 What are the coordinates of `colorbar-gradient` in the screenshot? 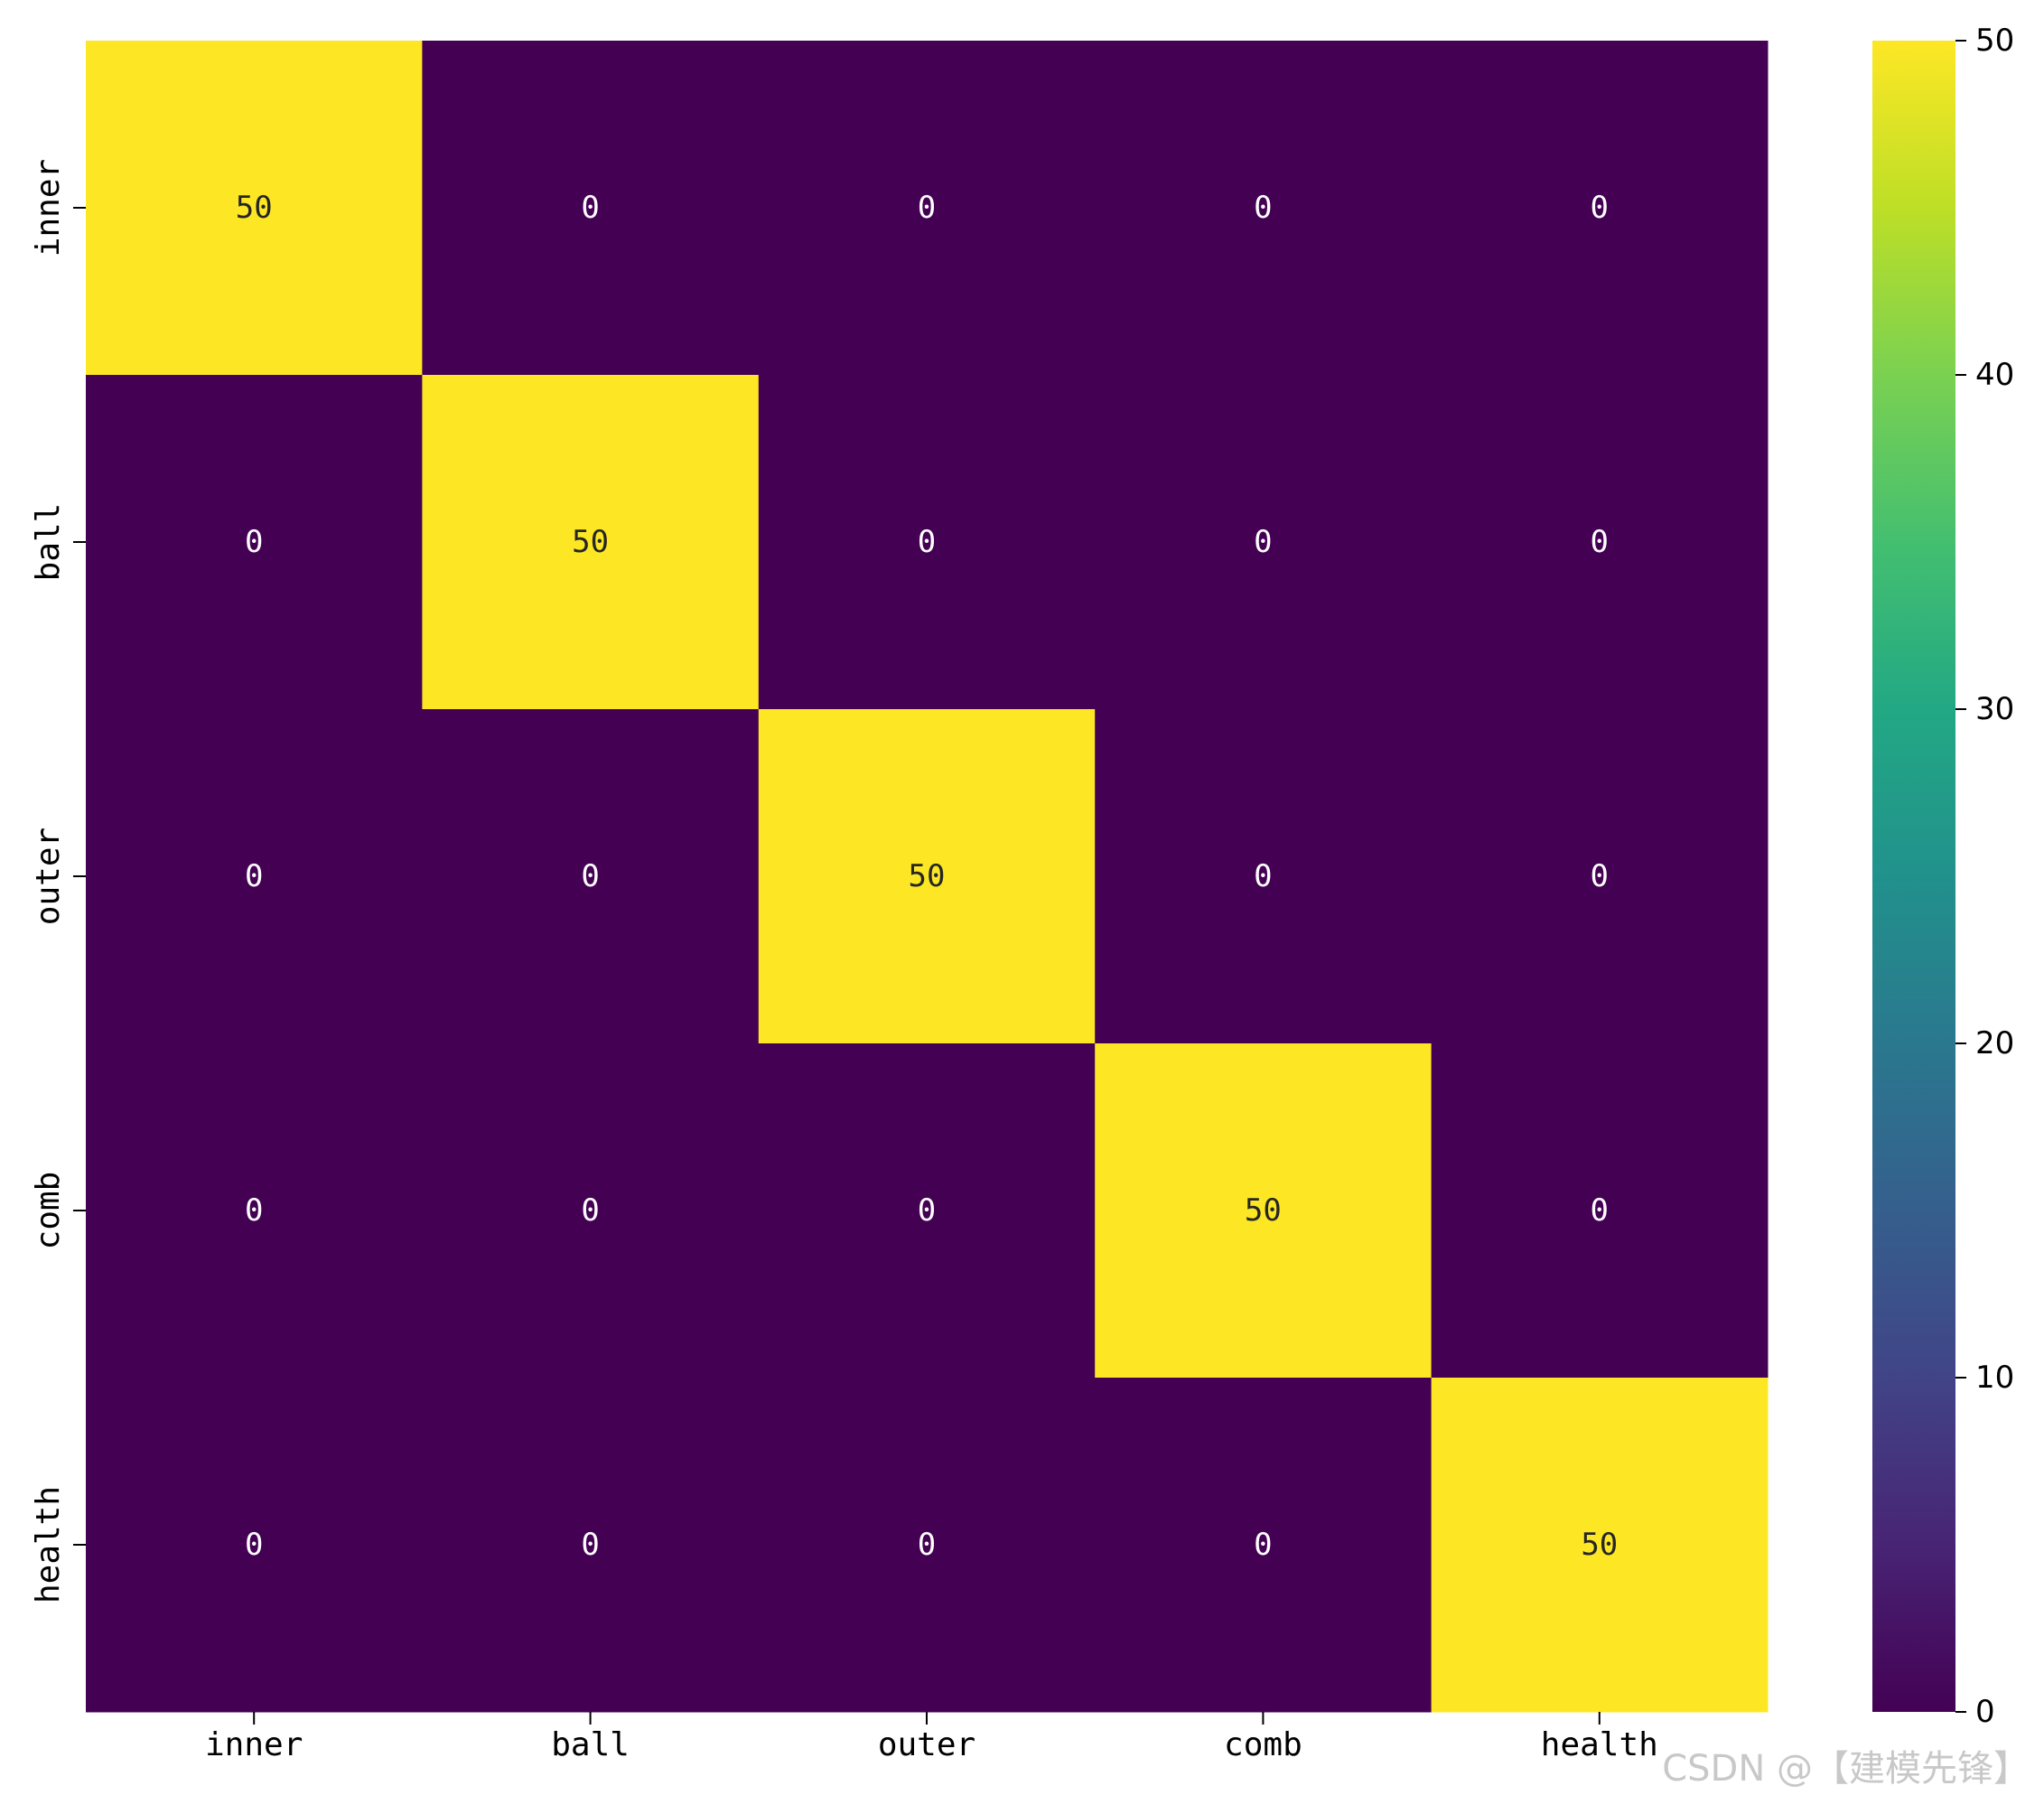 It's located at (1914, 876).